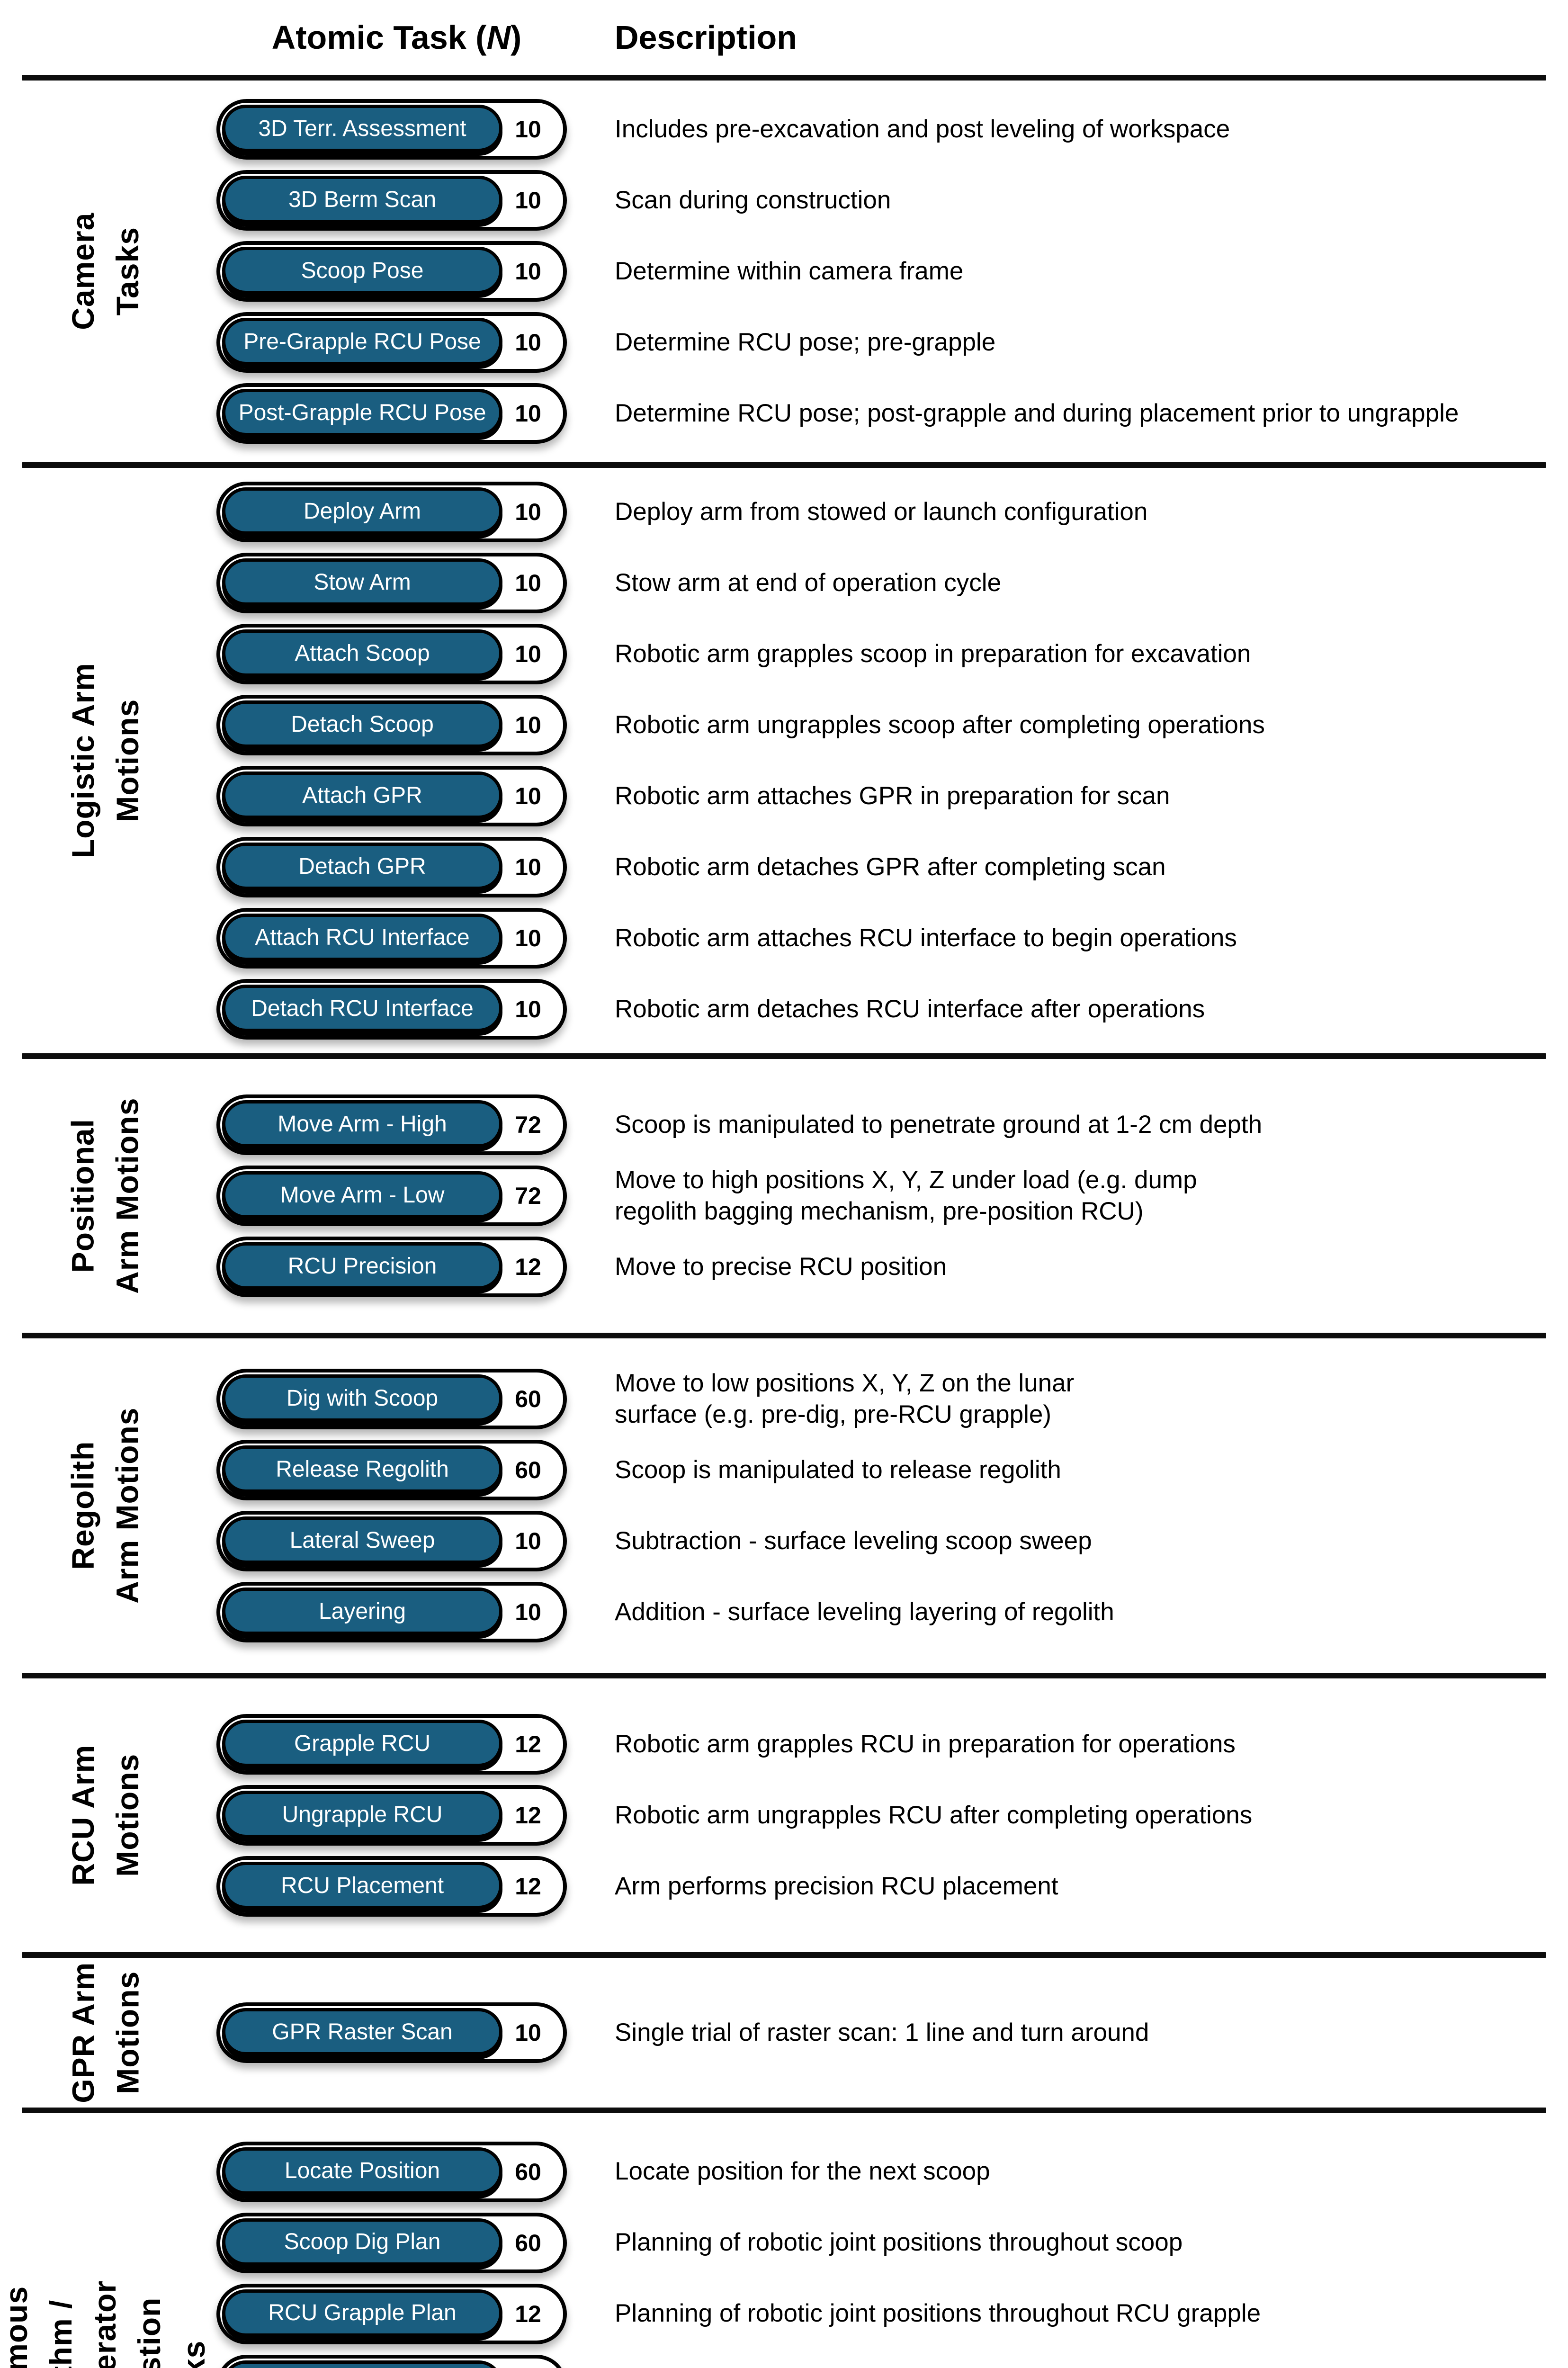 This screenshot has height=2368, width=1568. What do you see at coordinates (362, 270) in the screenshot?
I see `task-pill-label: Scoop Pose` at bounding box center [362, 270].